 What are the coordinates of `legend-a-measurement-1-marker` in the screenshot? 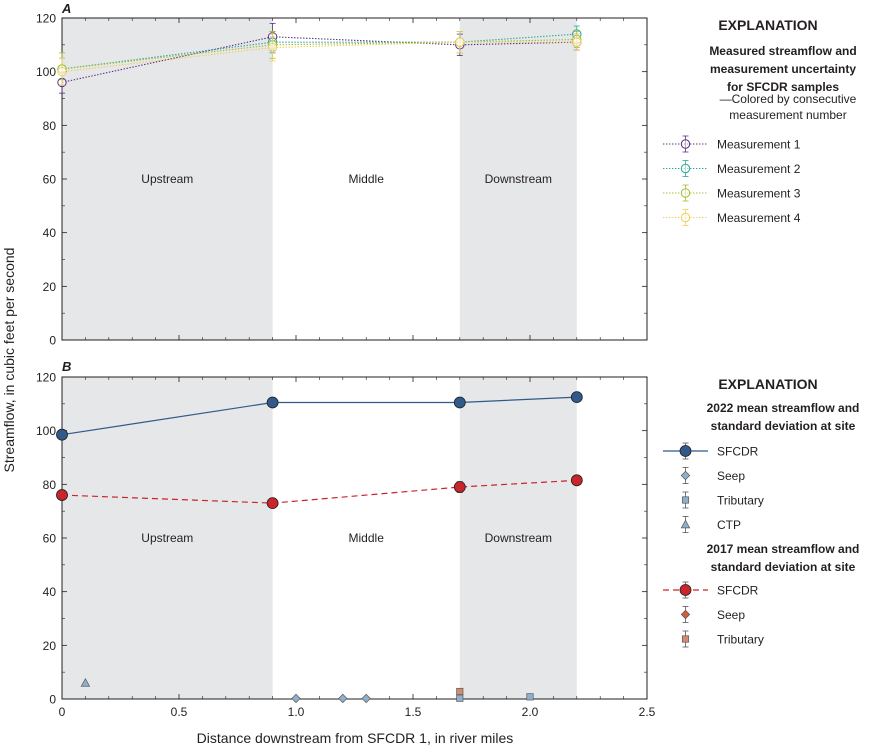 It's located at (685, 144).